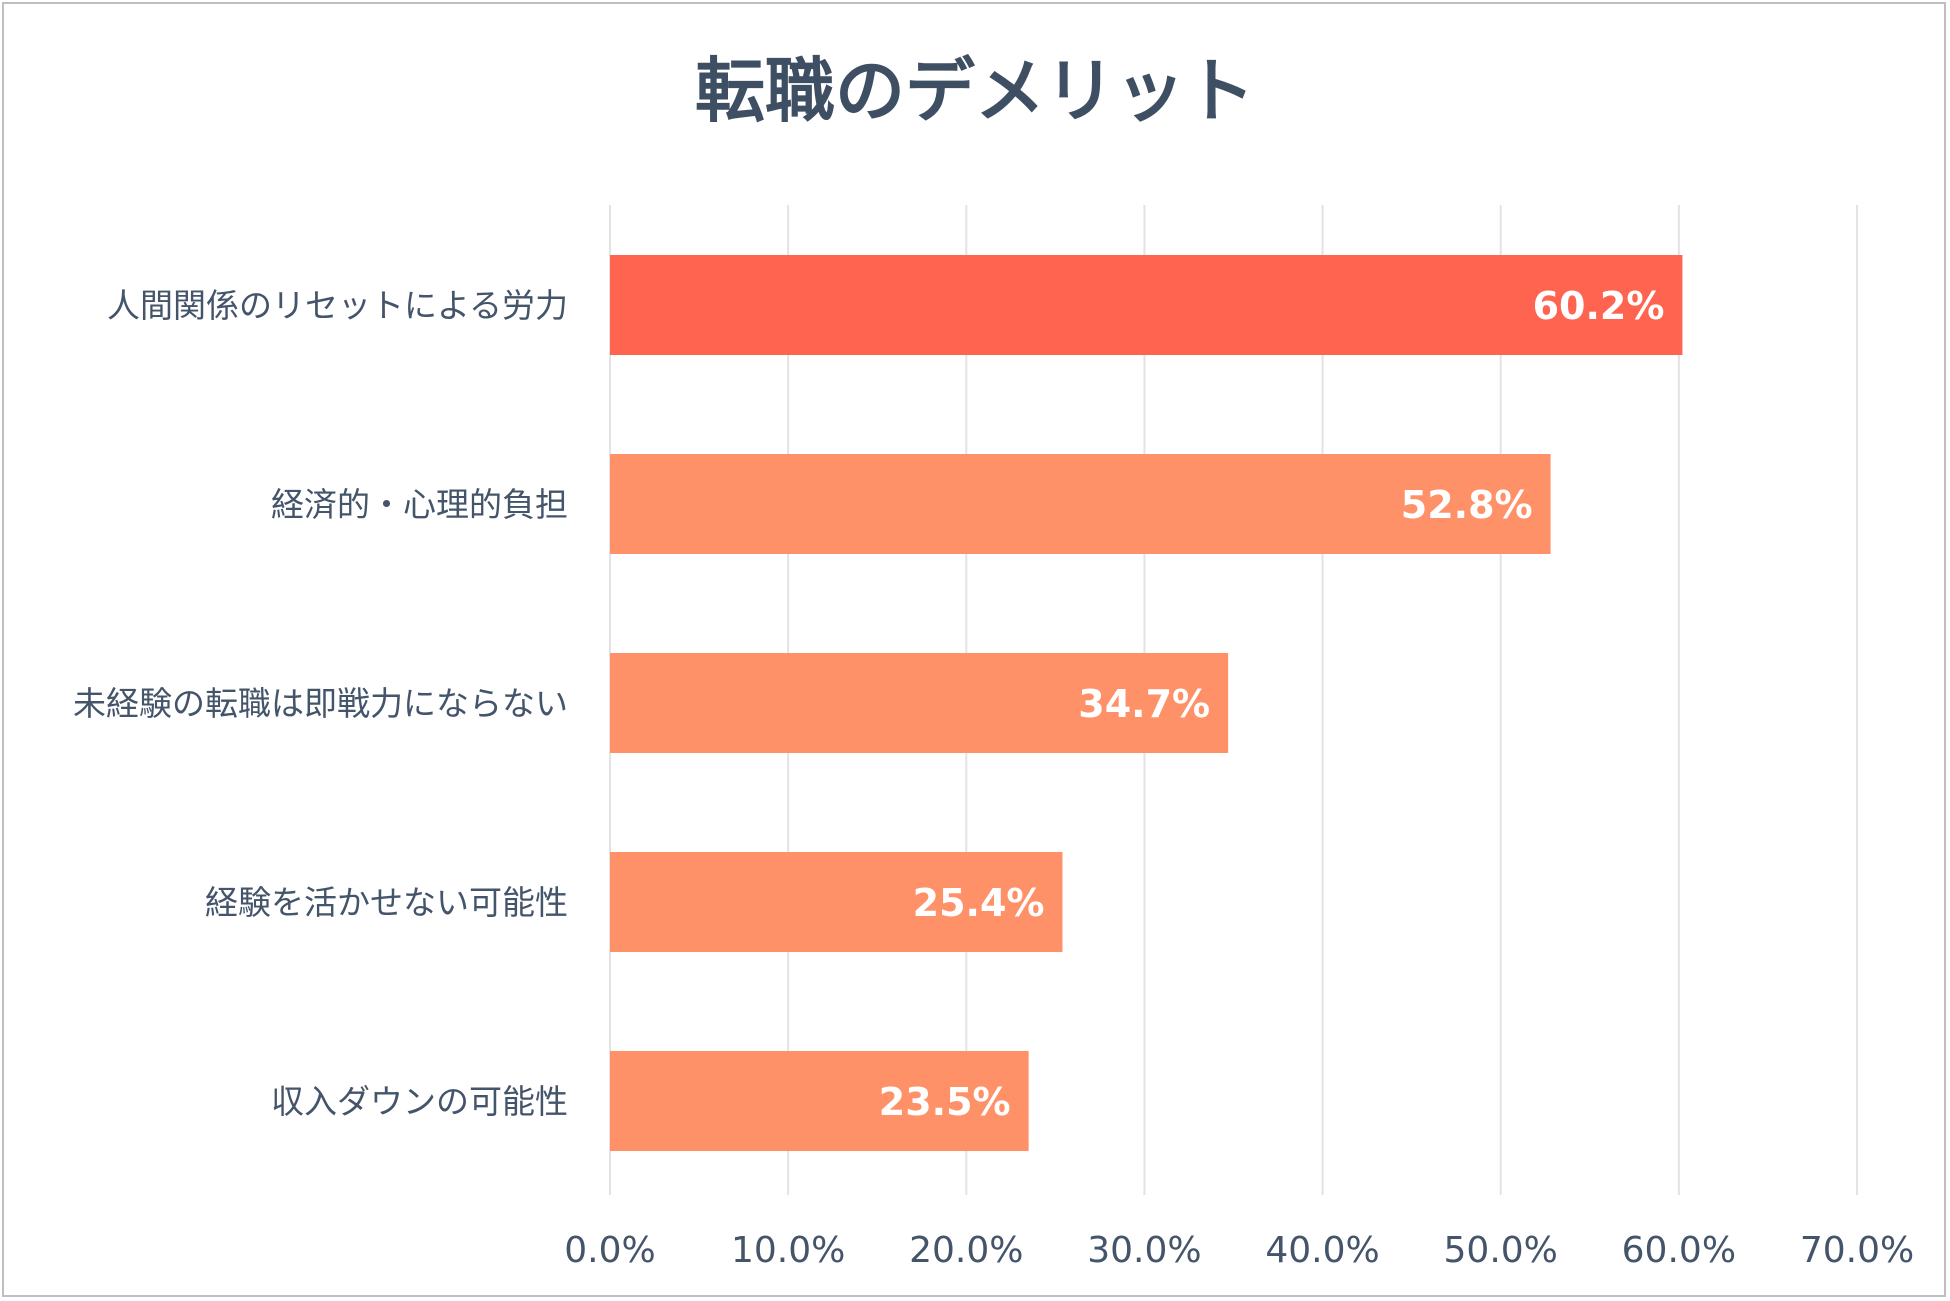  I want to click on category-label-3: 経験を活かせない可能性, so click(386, 902).